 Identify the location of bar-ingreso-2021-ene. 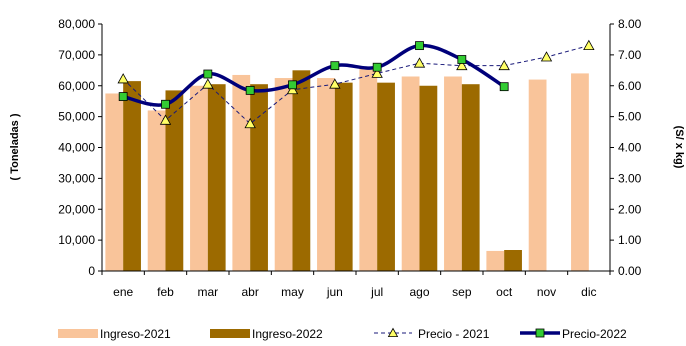
(114, 182).